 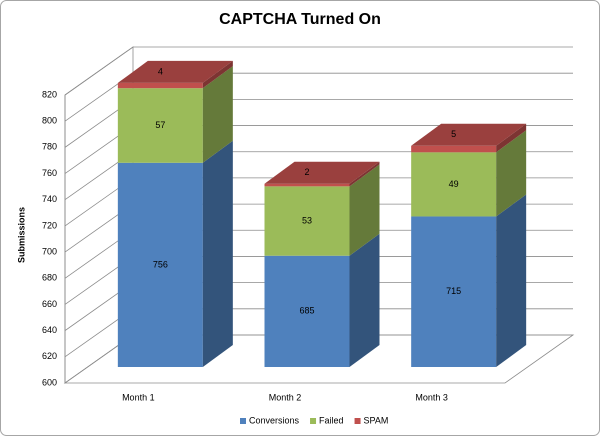 What do you see at coordinates (331, 420) in the screenshot?
I see `legend-label: Failed` at bounding box center [331, 420].